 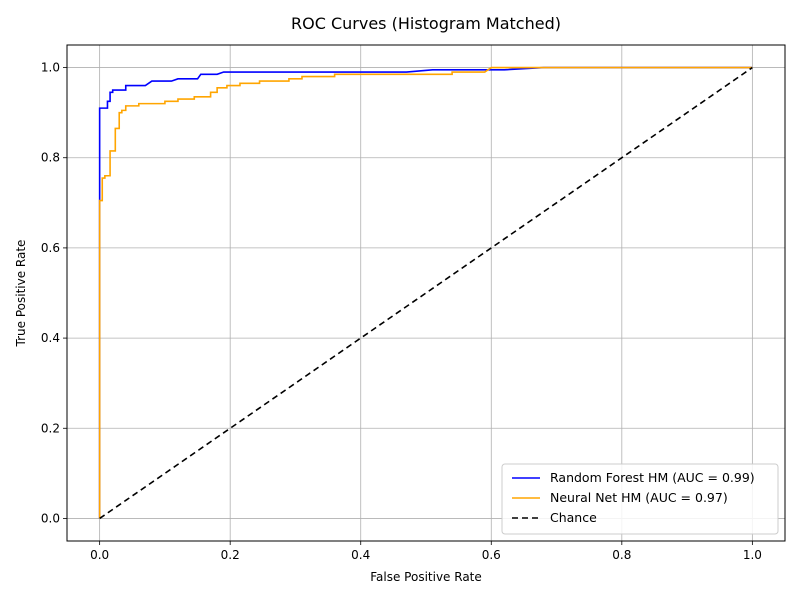 What do you see at coordinates (752, 555) in the screenshot?
I see `x-tick-label: 1.0` at bounding box center [752, 555].